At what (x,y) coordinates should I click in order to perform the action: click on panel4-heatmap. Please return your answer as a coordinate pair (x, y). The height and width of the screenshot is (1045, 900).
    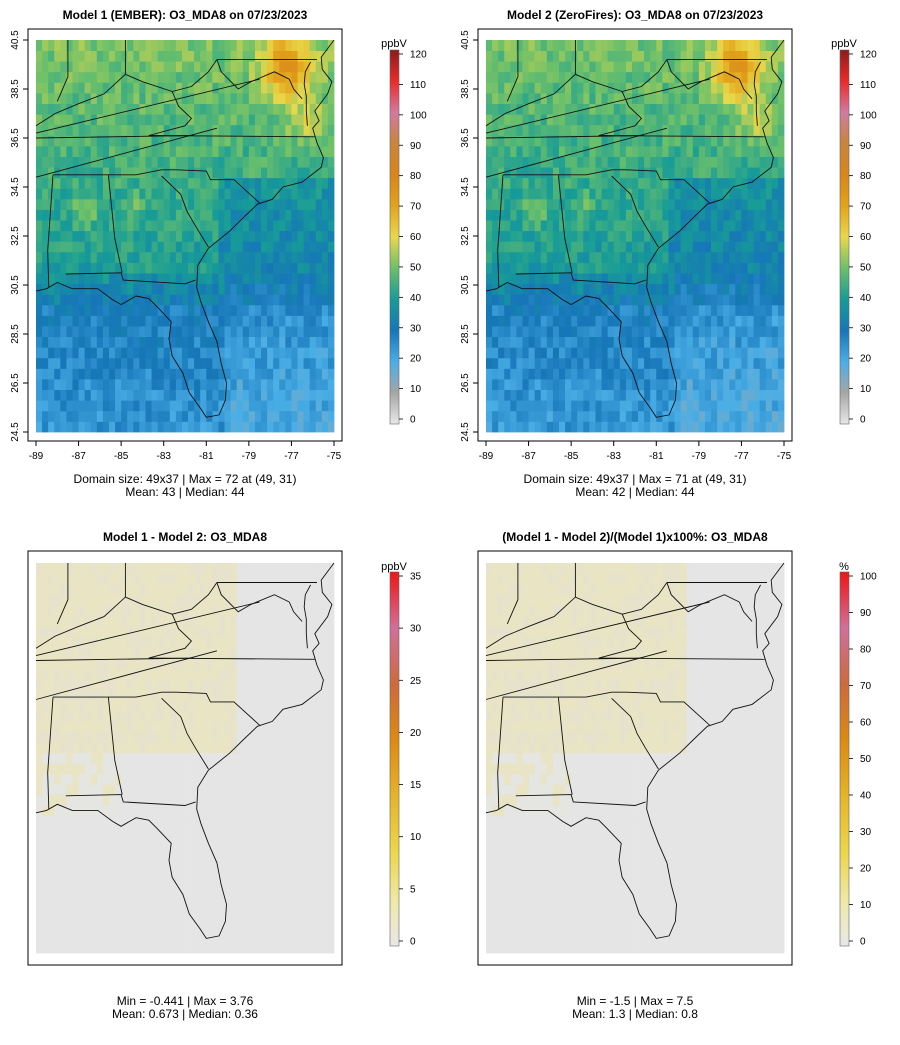
    Looking at the image, I should click on (635, 758).